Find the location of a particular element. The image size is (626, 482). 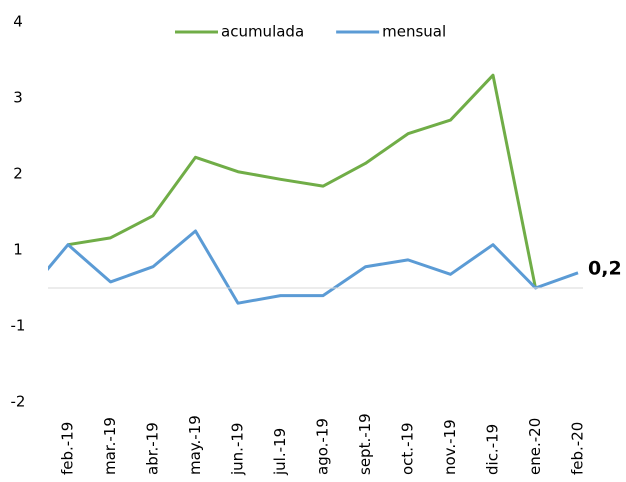

legend-label: mensual is located at coordinates (414, 32).